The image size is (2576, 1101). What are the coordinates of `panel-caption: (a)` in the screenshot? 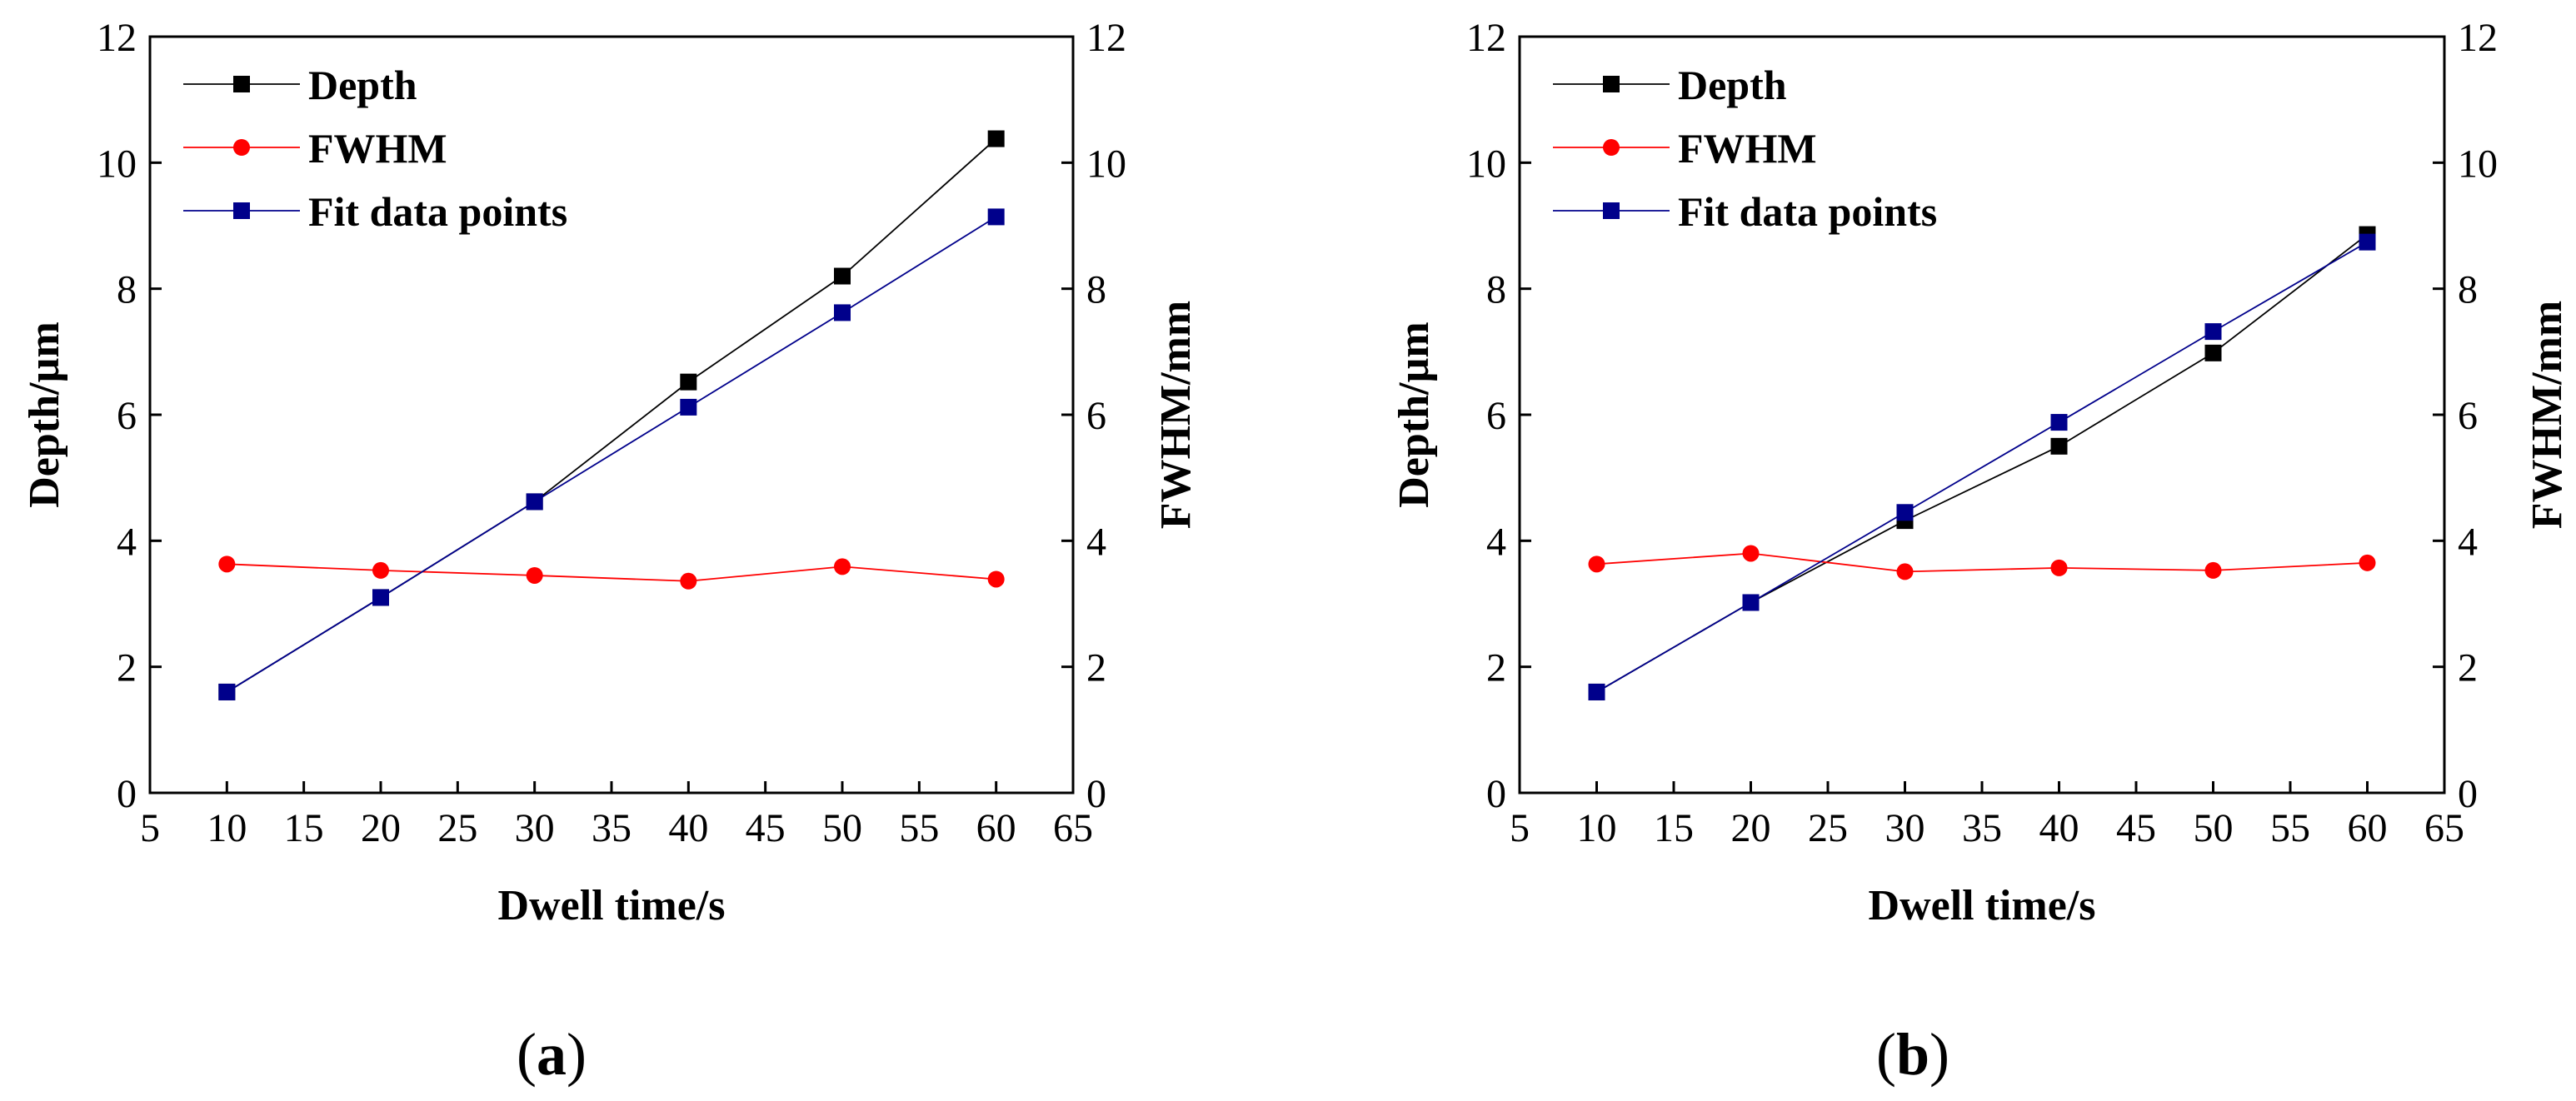 It's located at (552, 1054).